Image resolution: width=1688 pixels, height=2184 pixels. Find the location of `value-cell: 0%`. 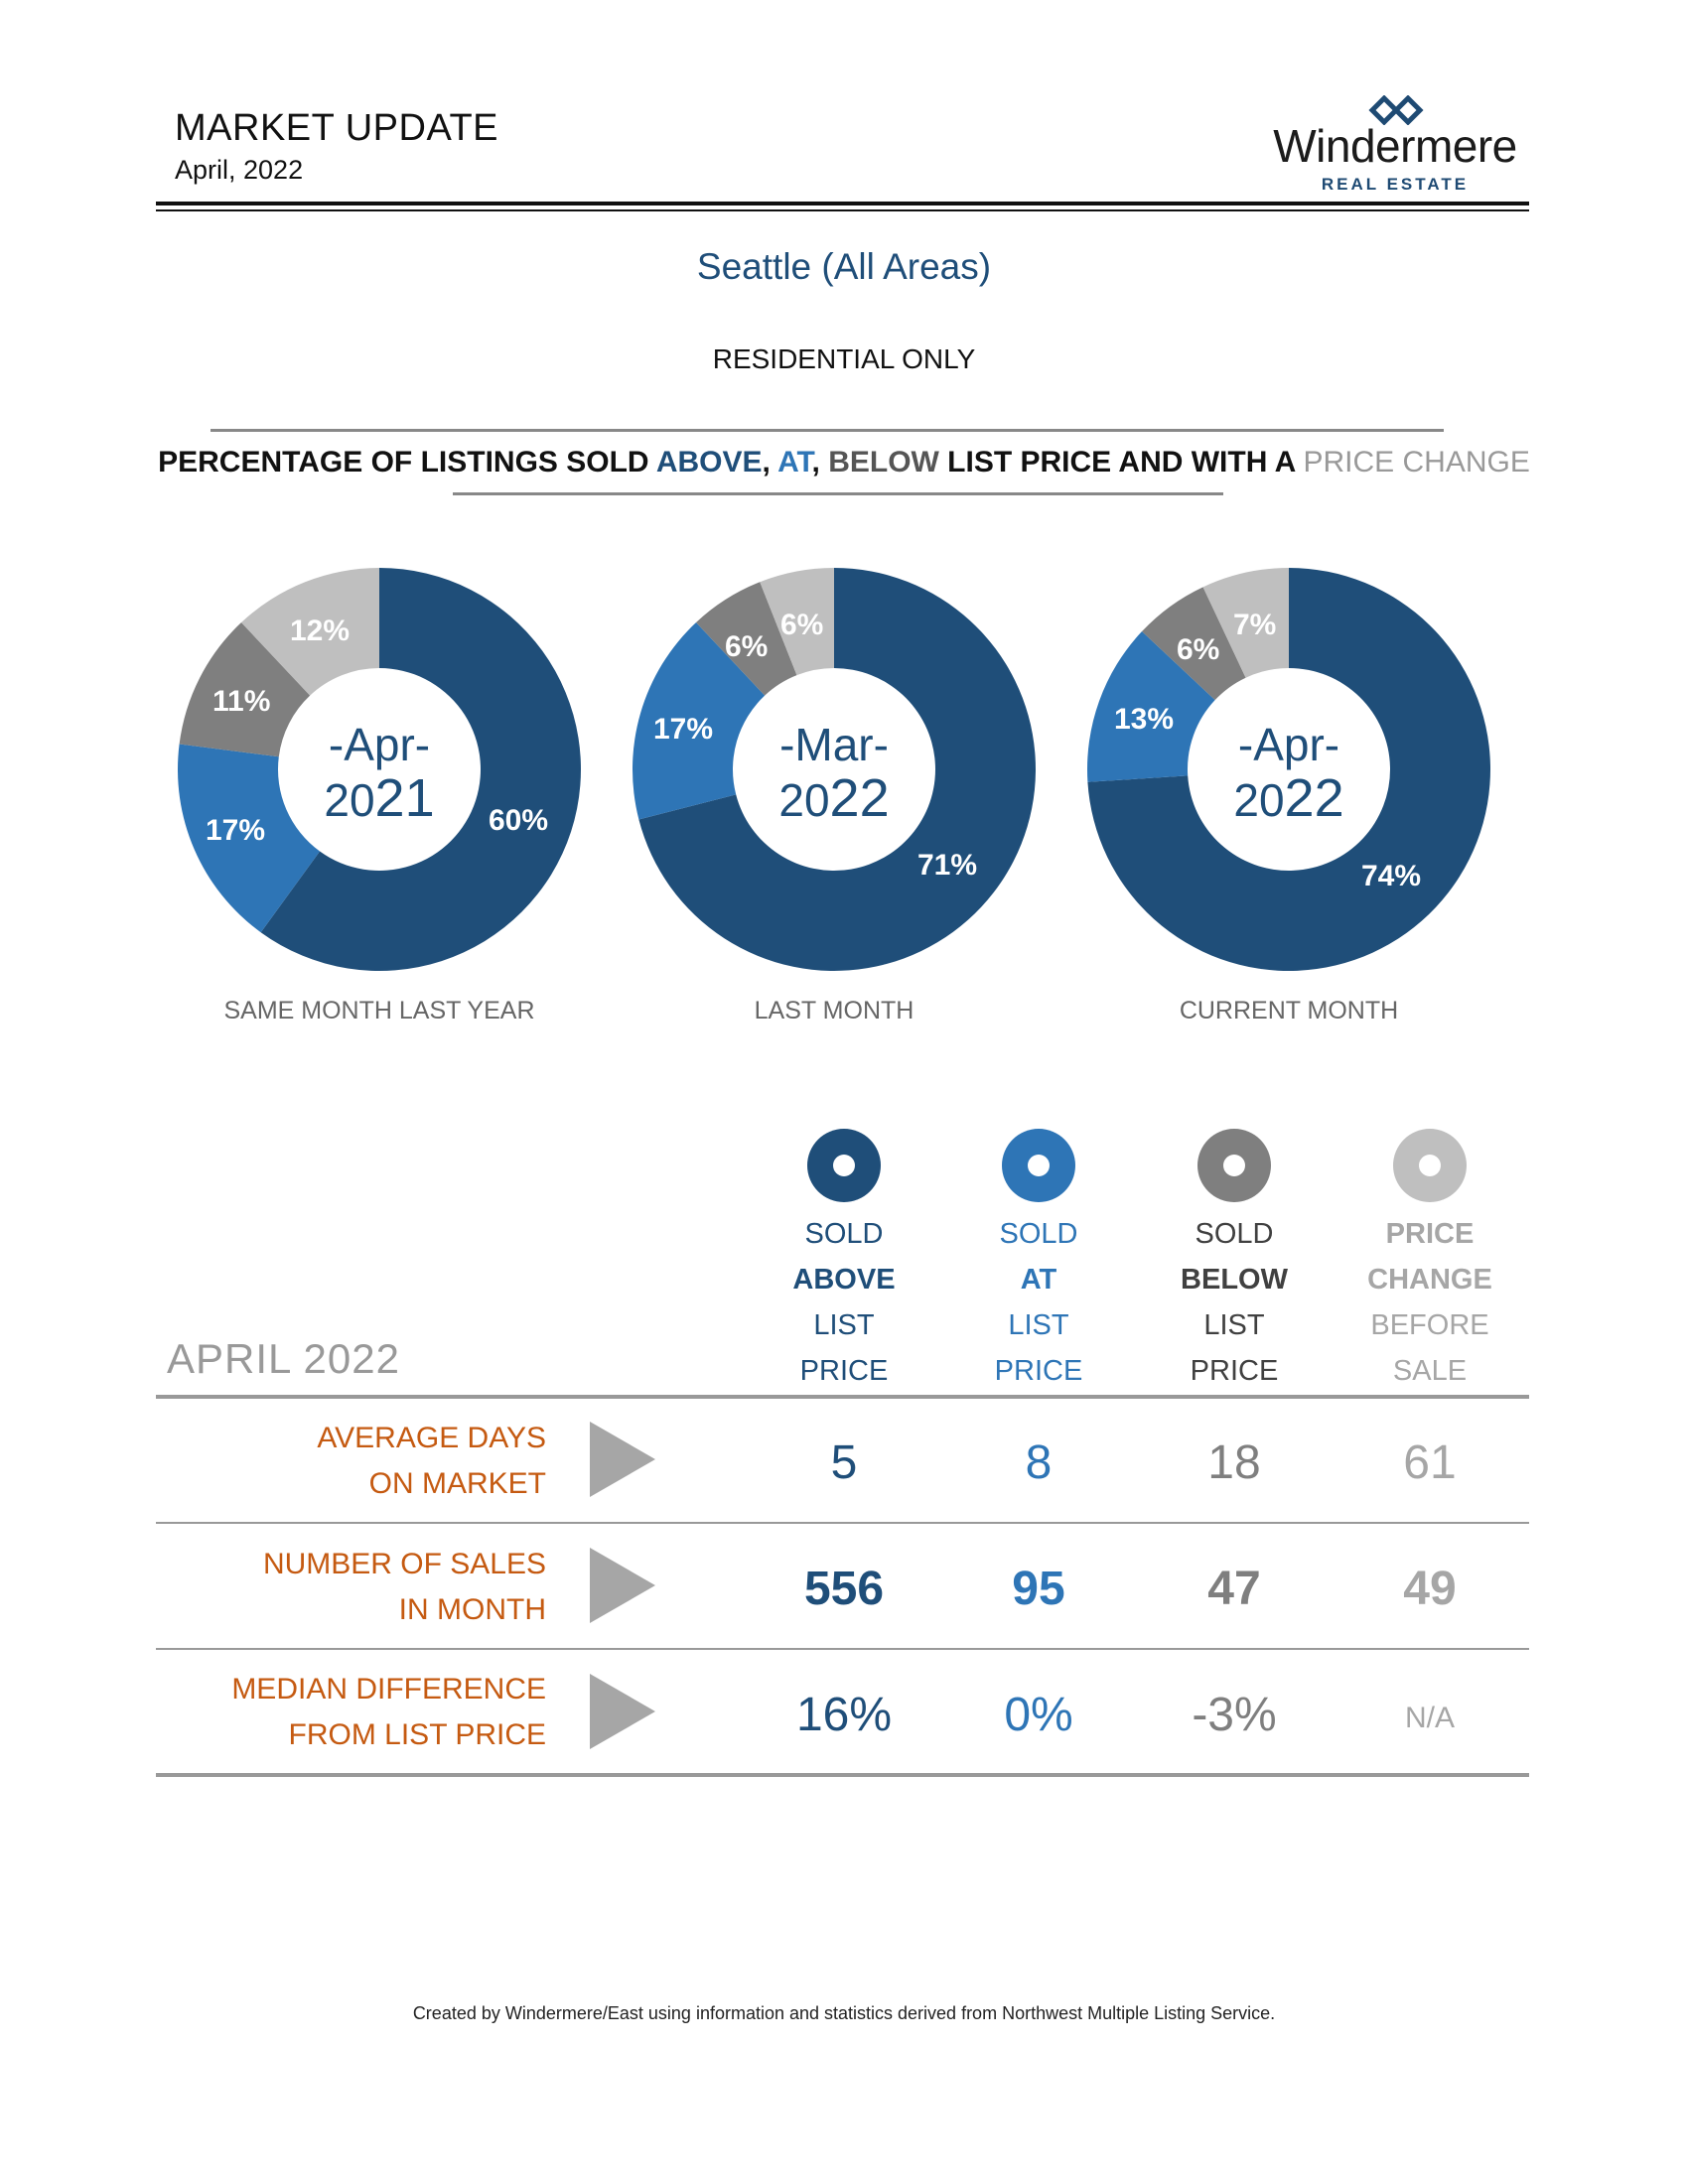

value-cell: 0% is located at coordinates (1038, 1715).